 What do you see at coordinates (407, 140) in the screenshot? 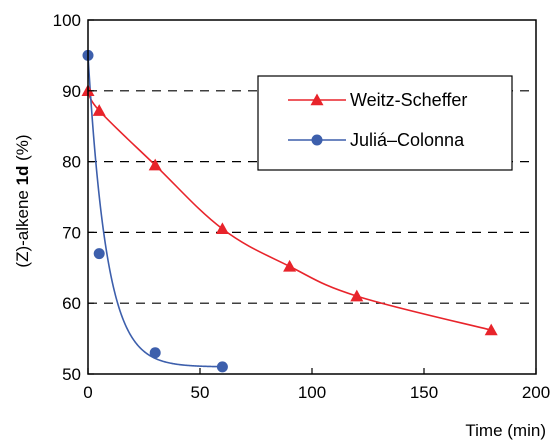
I see `legend-label-1: Juliá–Colonna` at bounding box center [407, 140].